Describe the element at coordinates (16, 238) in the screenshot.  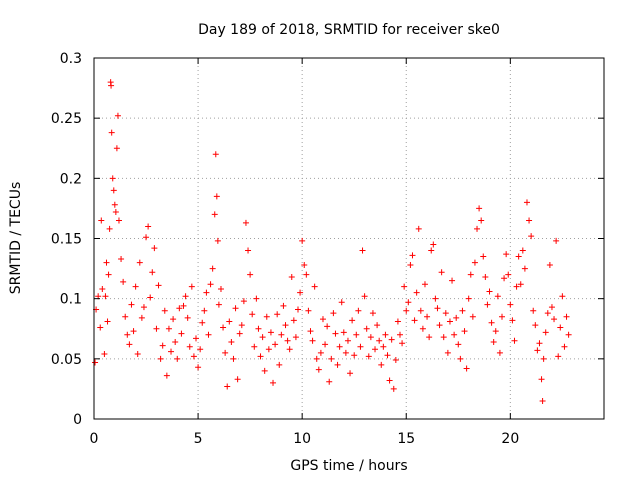
I see `y-axis-label: SRMTID / TECUs` at that location.